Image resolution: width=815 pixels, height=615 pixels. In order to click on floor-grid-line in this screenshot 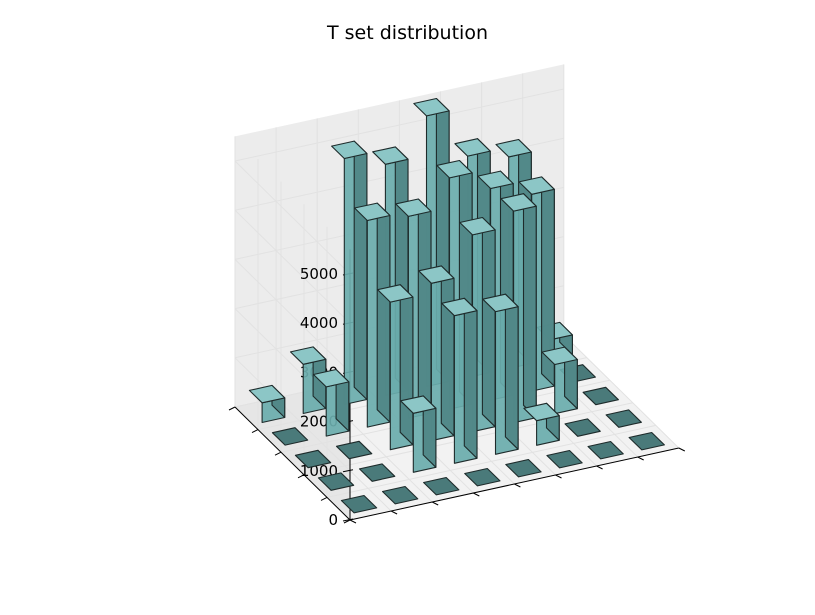, I will do `click(621, 391)`.